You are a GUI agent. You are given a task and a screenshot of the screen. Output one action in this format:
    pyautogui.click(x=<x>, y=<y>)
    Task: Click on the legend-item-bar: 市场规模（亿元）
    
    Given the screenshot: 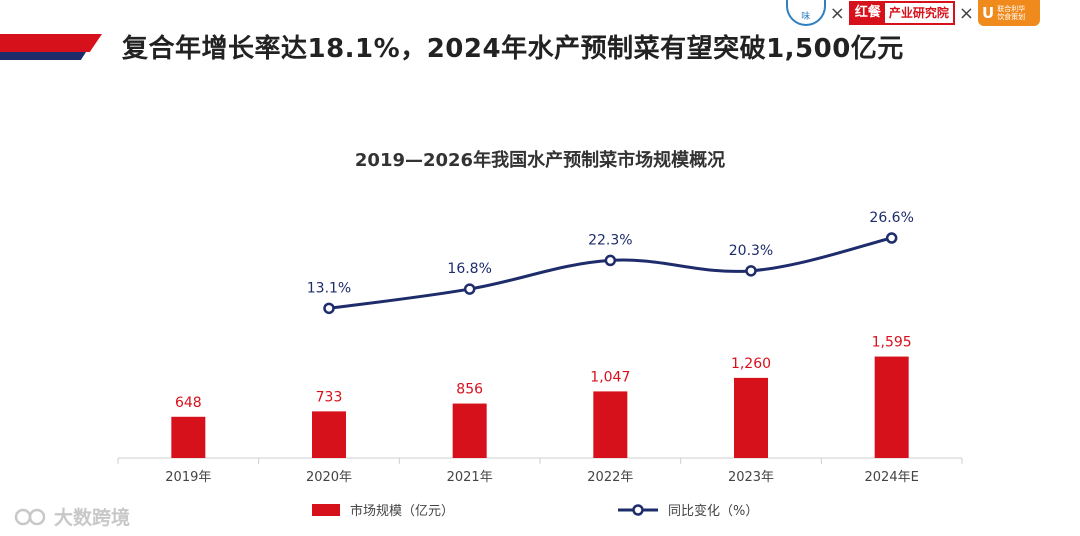 What is the action you would take?
    pyautogui.click(x=383, y=509)
    